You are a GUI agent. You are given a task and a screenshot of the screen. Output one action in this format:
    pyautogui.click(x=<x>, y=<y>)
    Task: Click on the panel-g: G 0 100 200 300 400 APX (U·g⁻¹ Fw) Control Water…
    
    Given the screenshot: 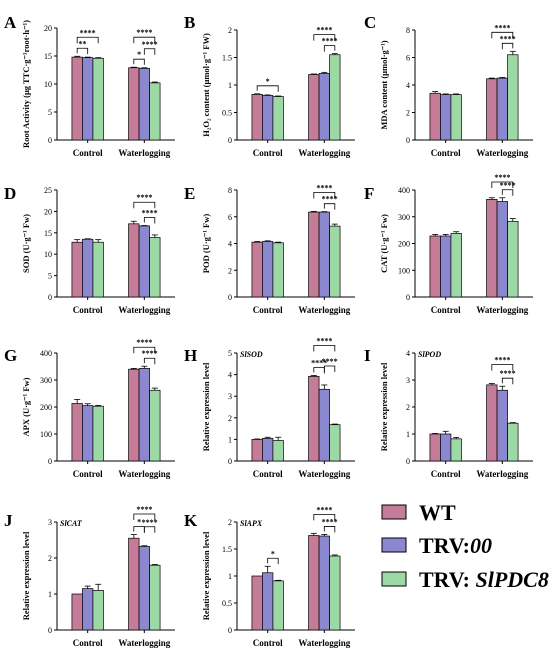 What is the action you would take?
    pyautogui.click(x=89, y=408)
    